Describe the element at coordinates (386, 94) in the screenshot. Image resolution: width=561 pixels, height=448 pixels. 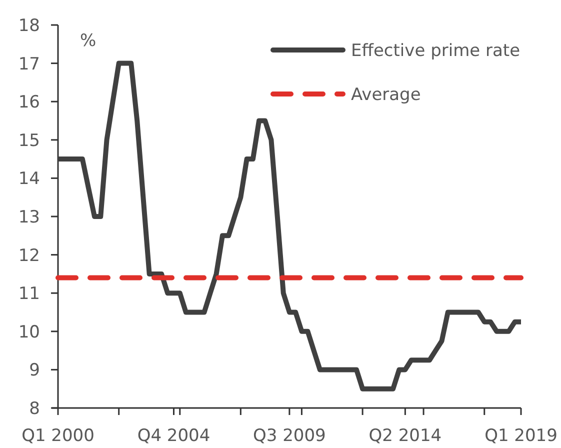
I see `legend-label: Average` at that location.